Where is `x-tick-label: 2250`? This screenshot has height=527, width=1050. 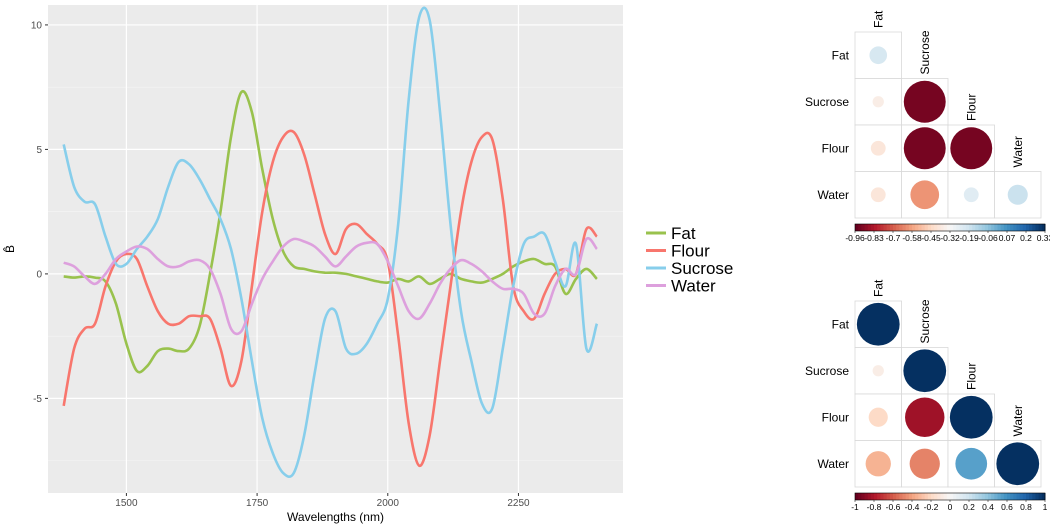 x-tick-label: 2250 is located at coordinates (518, 503).